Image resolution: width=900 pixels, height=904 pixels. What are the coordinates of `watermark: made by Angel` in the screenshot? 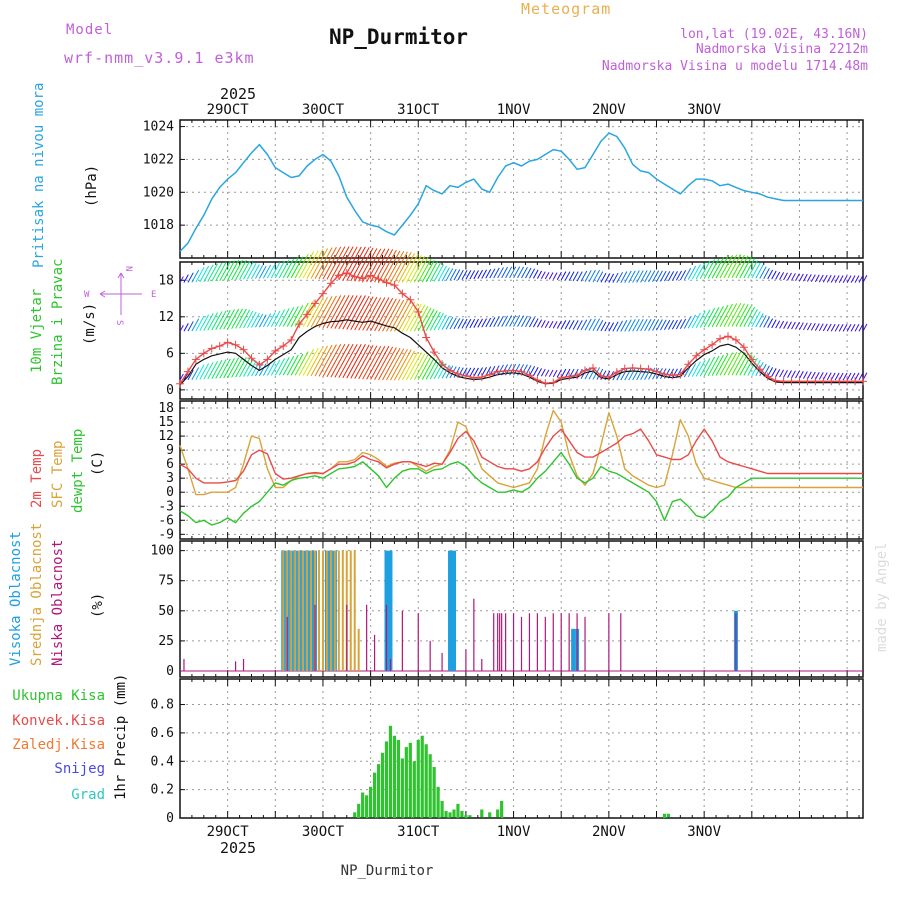 It's located at (882, 597).